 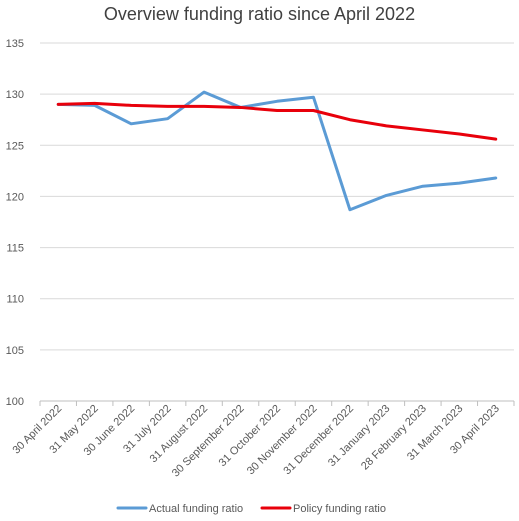 I want to click on y-tick-label: 130, so click(x=15, y=95).